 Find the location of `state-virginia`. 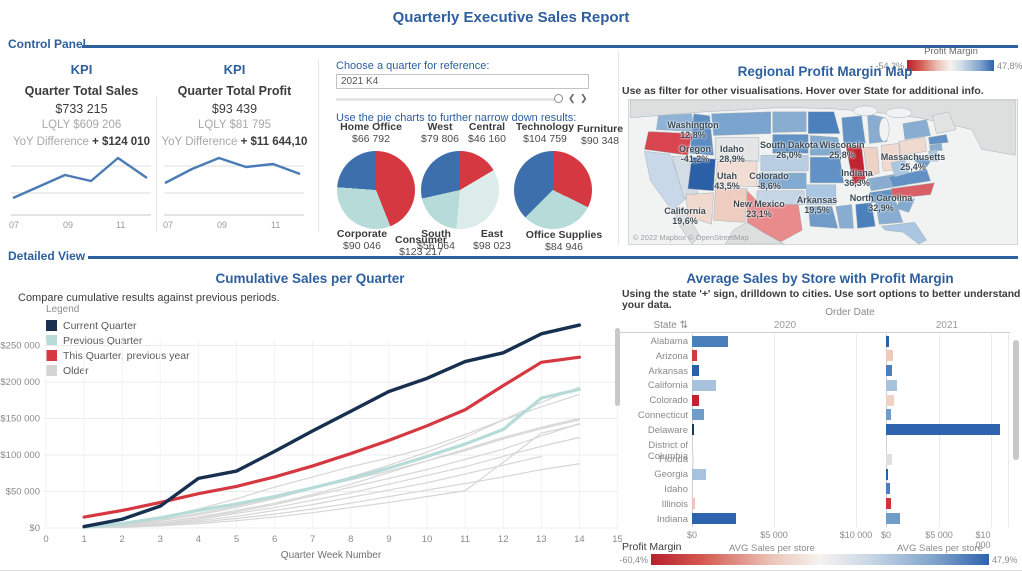

state-virginia is located at coordinates (909, 178).